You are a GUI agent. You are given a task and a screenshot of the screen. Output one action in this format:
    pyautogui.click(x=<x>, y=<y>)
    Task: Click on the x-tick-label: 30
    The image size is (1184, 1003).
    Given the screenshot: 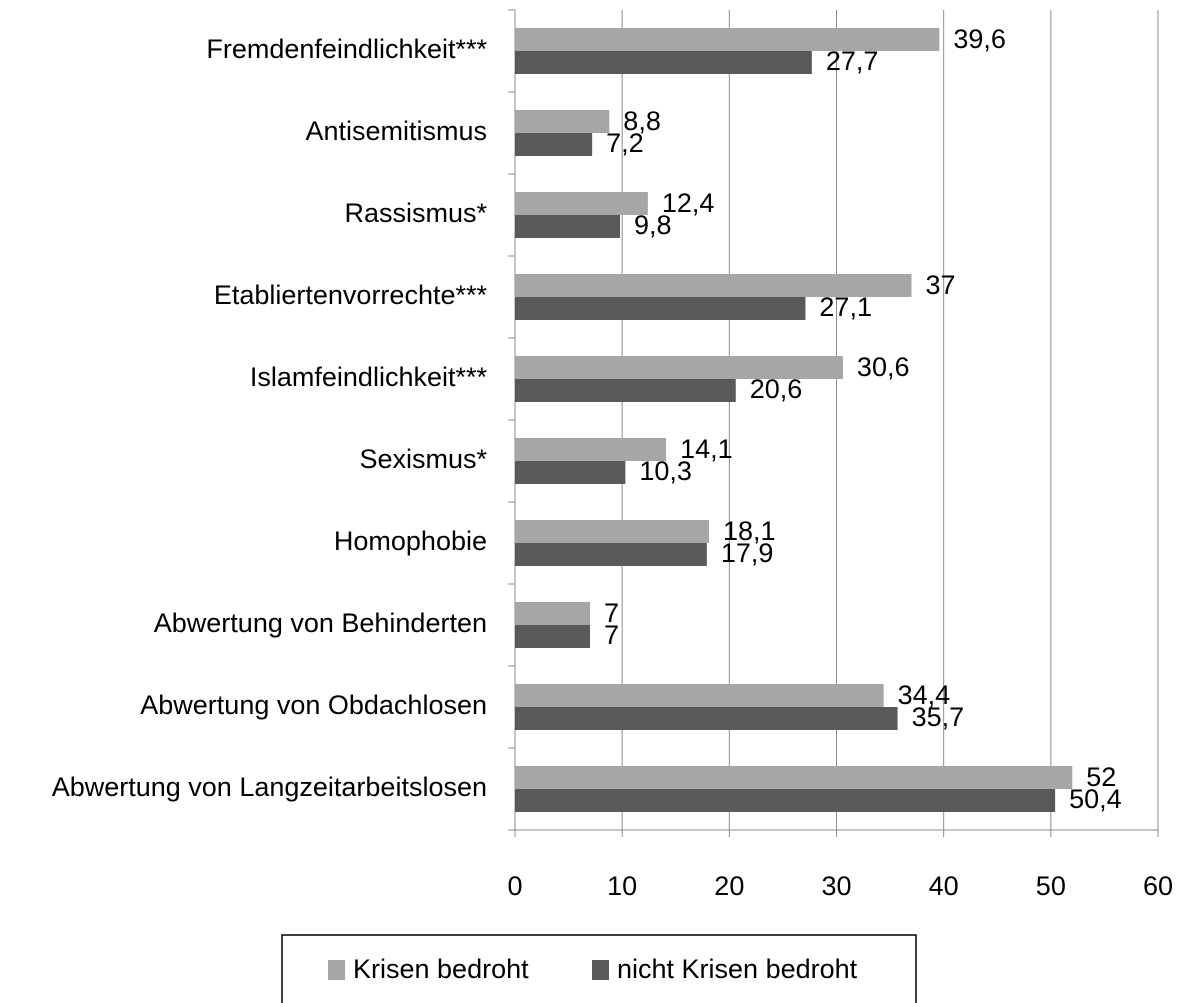 What is the action you would take?
    pyautogui.click(x=836, y=886)
    